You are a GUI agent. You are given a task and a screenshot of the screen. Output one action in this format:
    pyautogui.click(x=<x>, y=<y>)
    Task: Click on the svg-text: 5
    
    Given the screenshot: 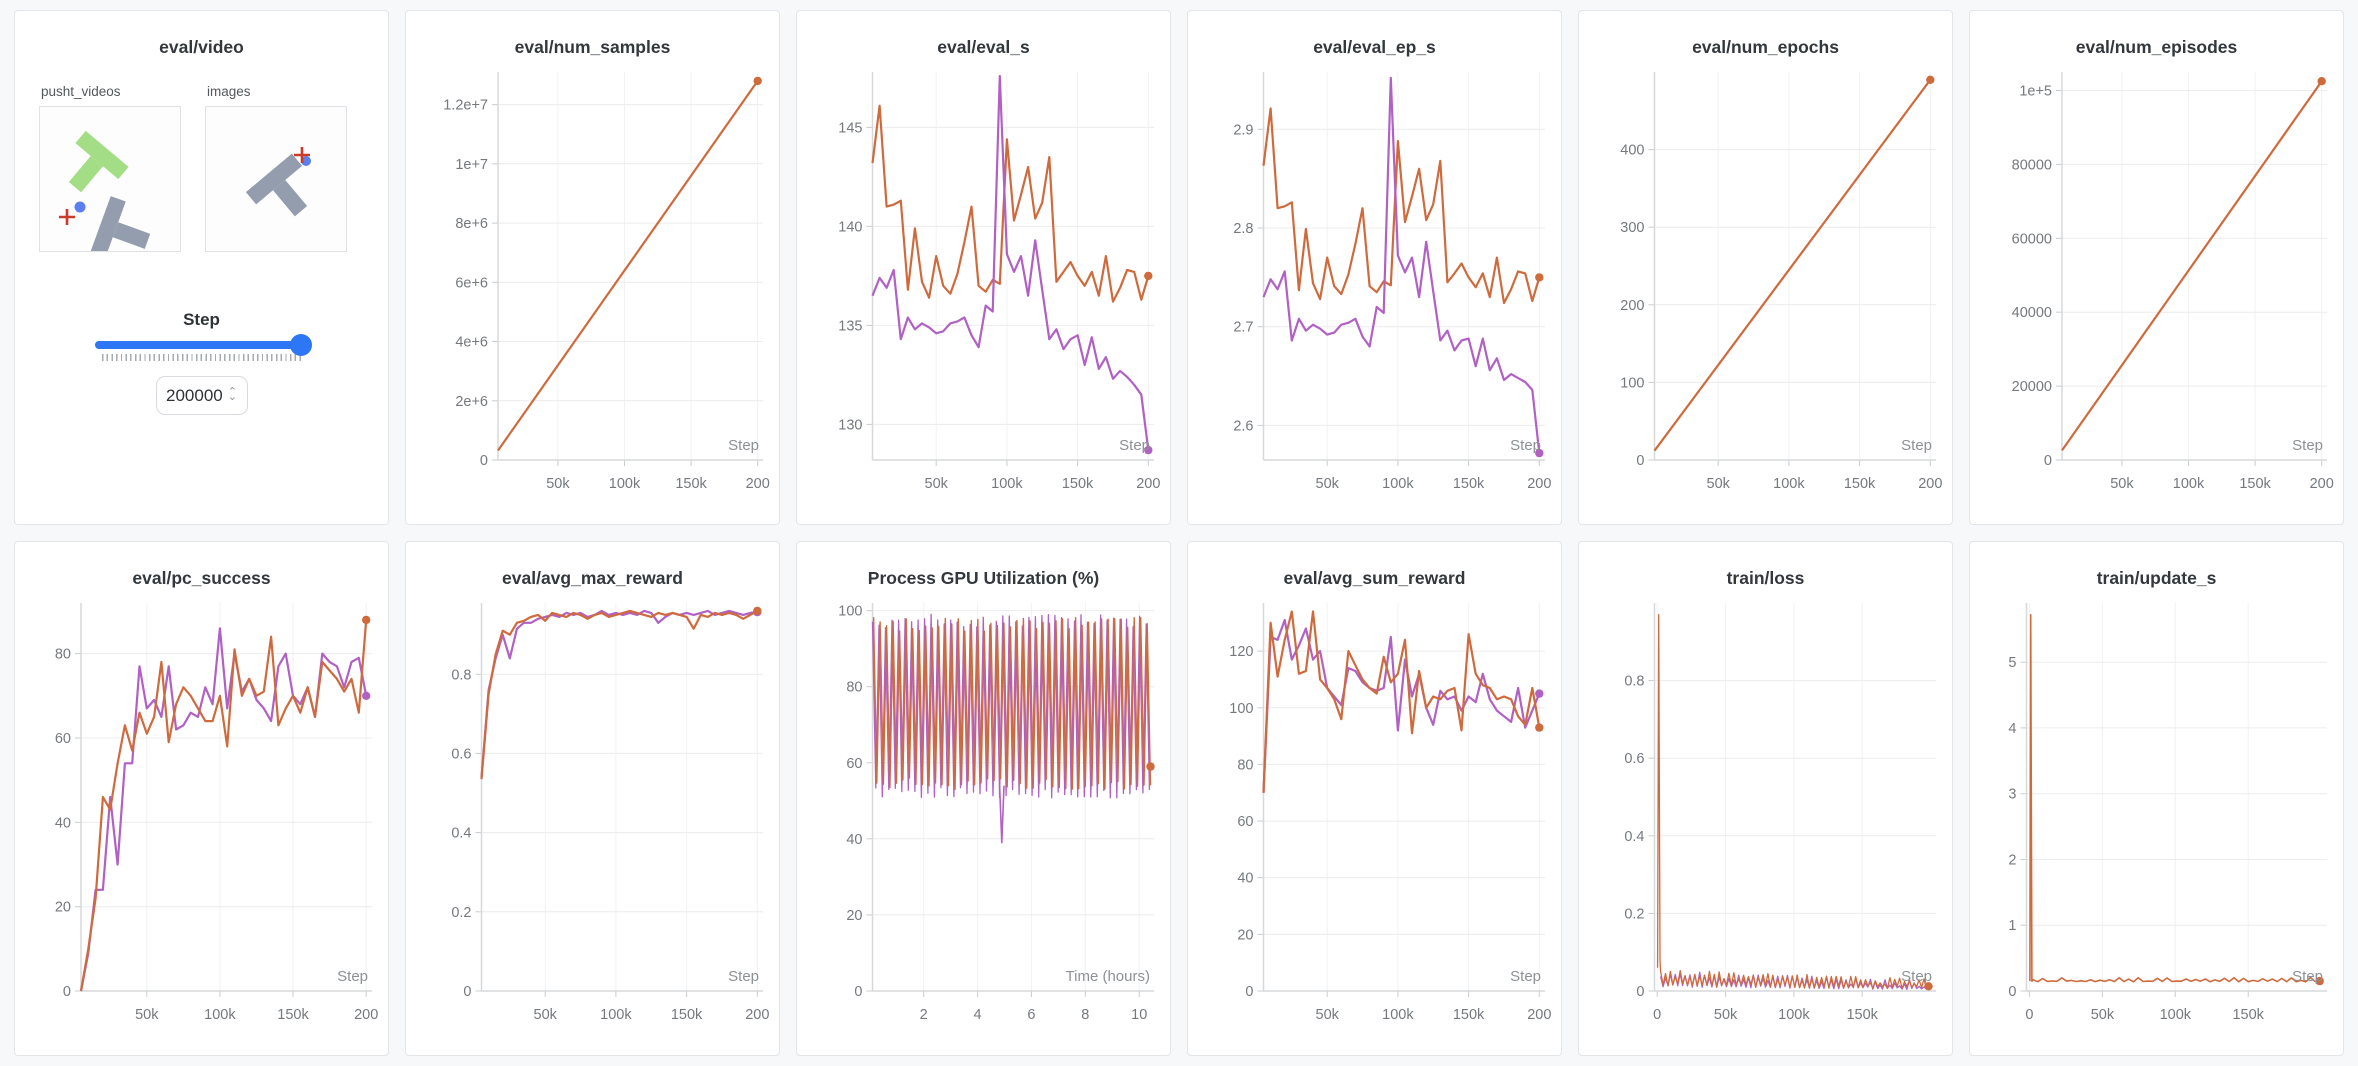 What is the action you would take?
    pyautogui.click(x=2012, y=663)
    